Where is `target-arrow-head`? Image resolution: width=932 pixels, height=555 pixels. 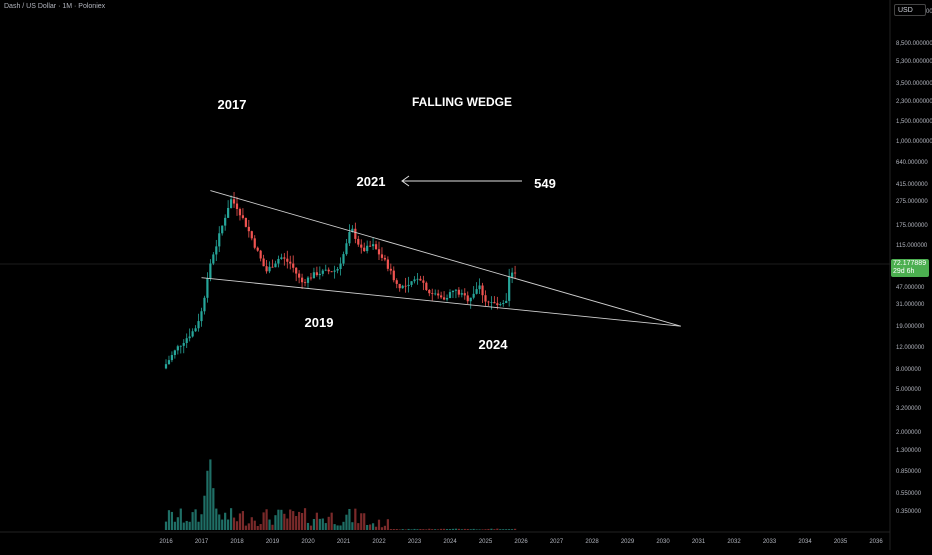 target-arrow-head is located at coordinates (405, 181).